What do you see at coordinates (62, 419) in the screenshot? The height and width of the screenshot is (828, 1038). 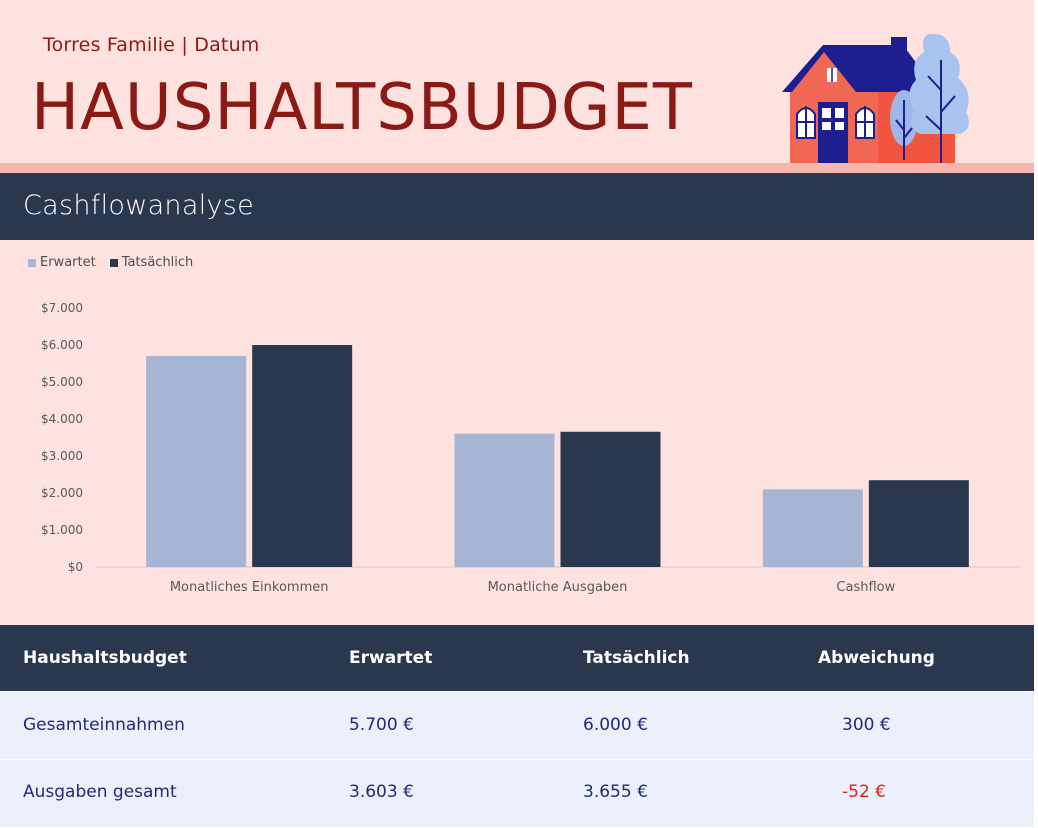 I see `y-tick-label: $4.000` at bounding box center [62, 419].